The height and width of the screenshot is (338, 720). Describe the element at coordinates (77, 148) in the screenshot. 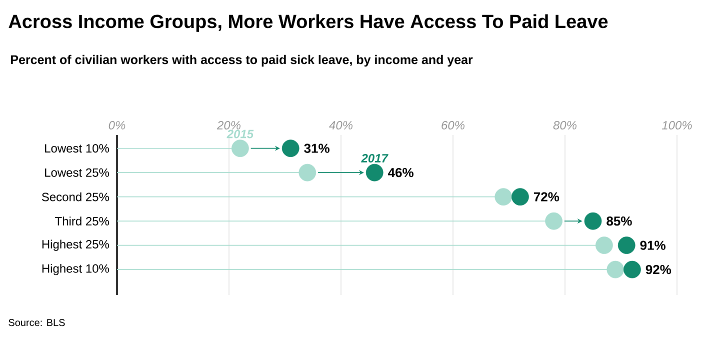

I see `y-tick-label: Lowest 10%` at that location.